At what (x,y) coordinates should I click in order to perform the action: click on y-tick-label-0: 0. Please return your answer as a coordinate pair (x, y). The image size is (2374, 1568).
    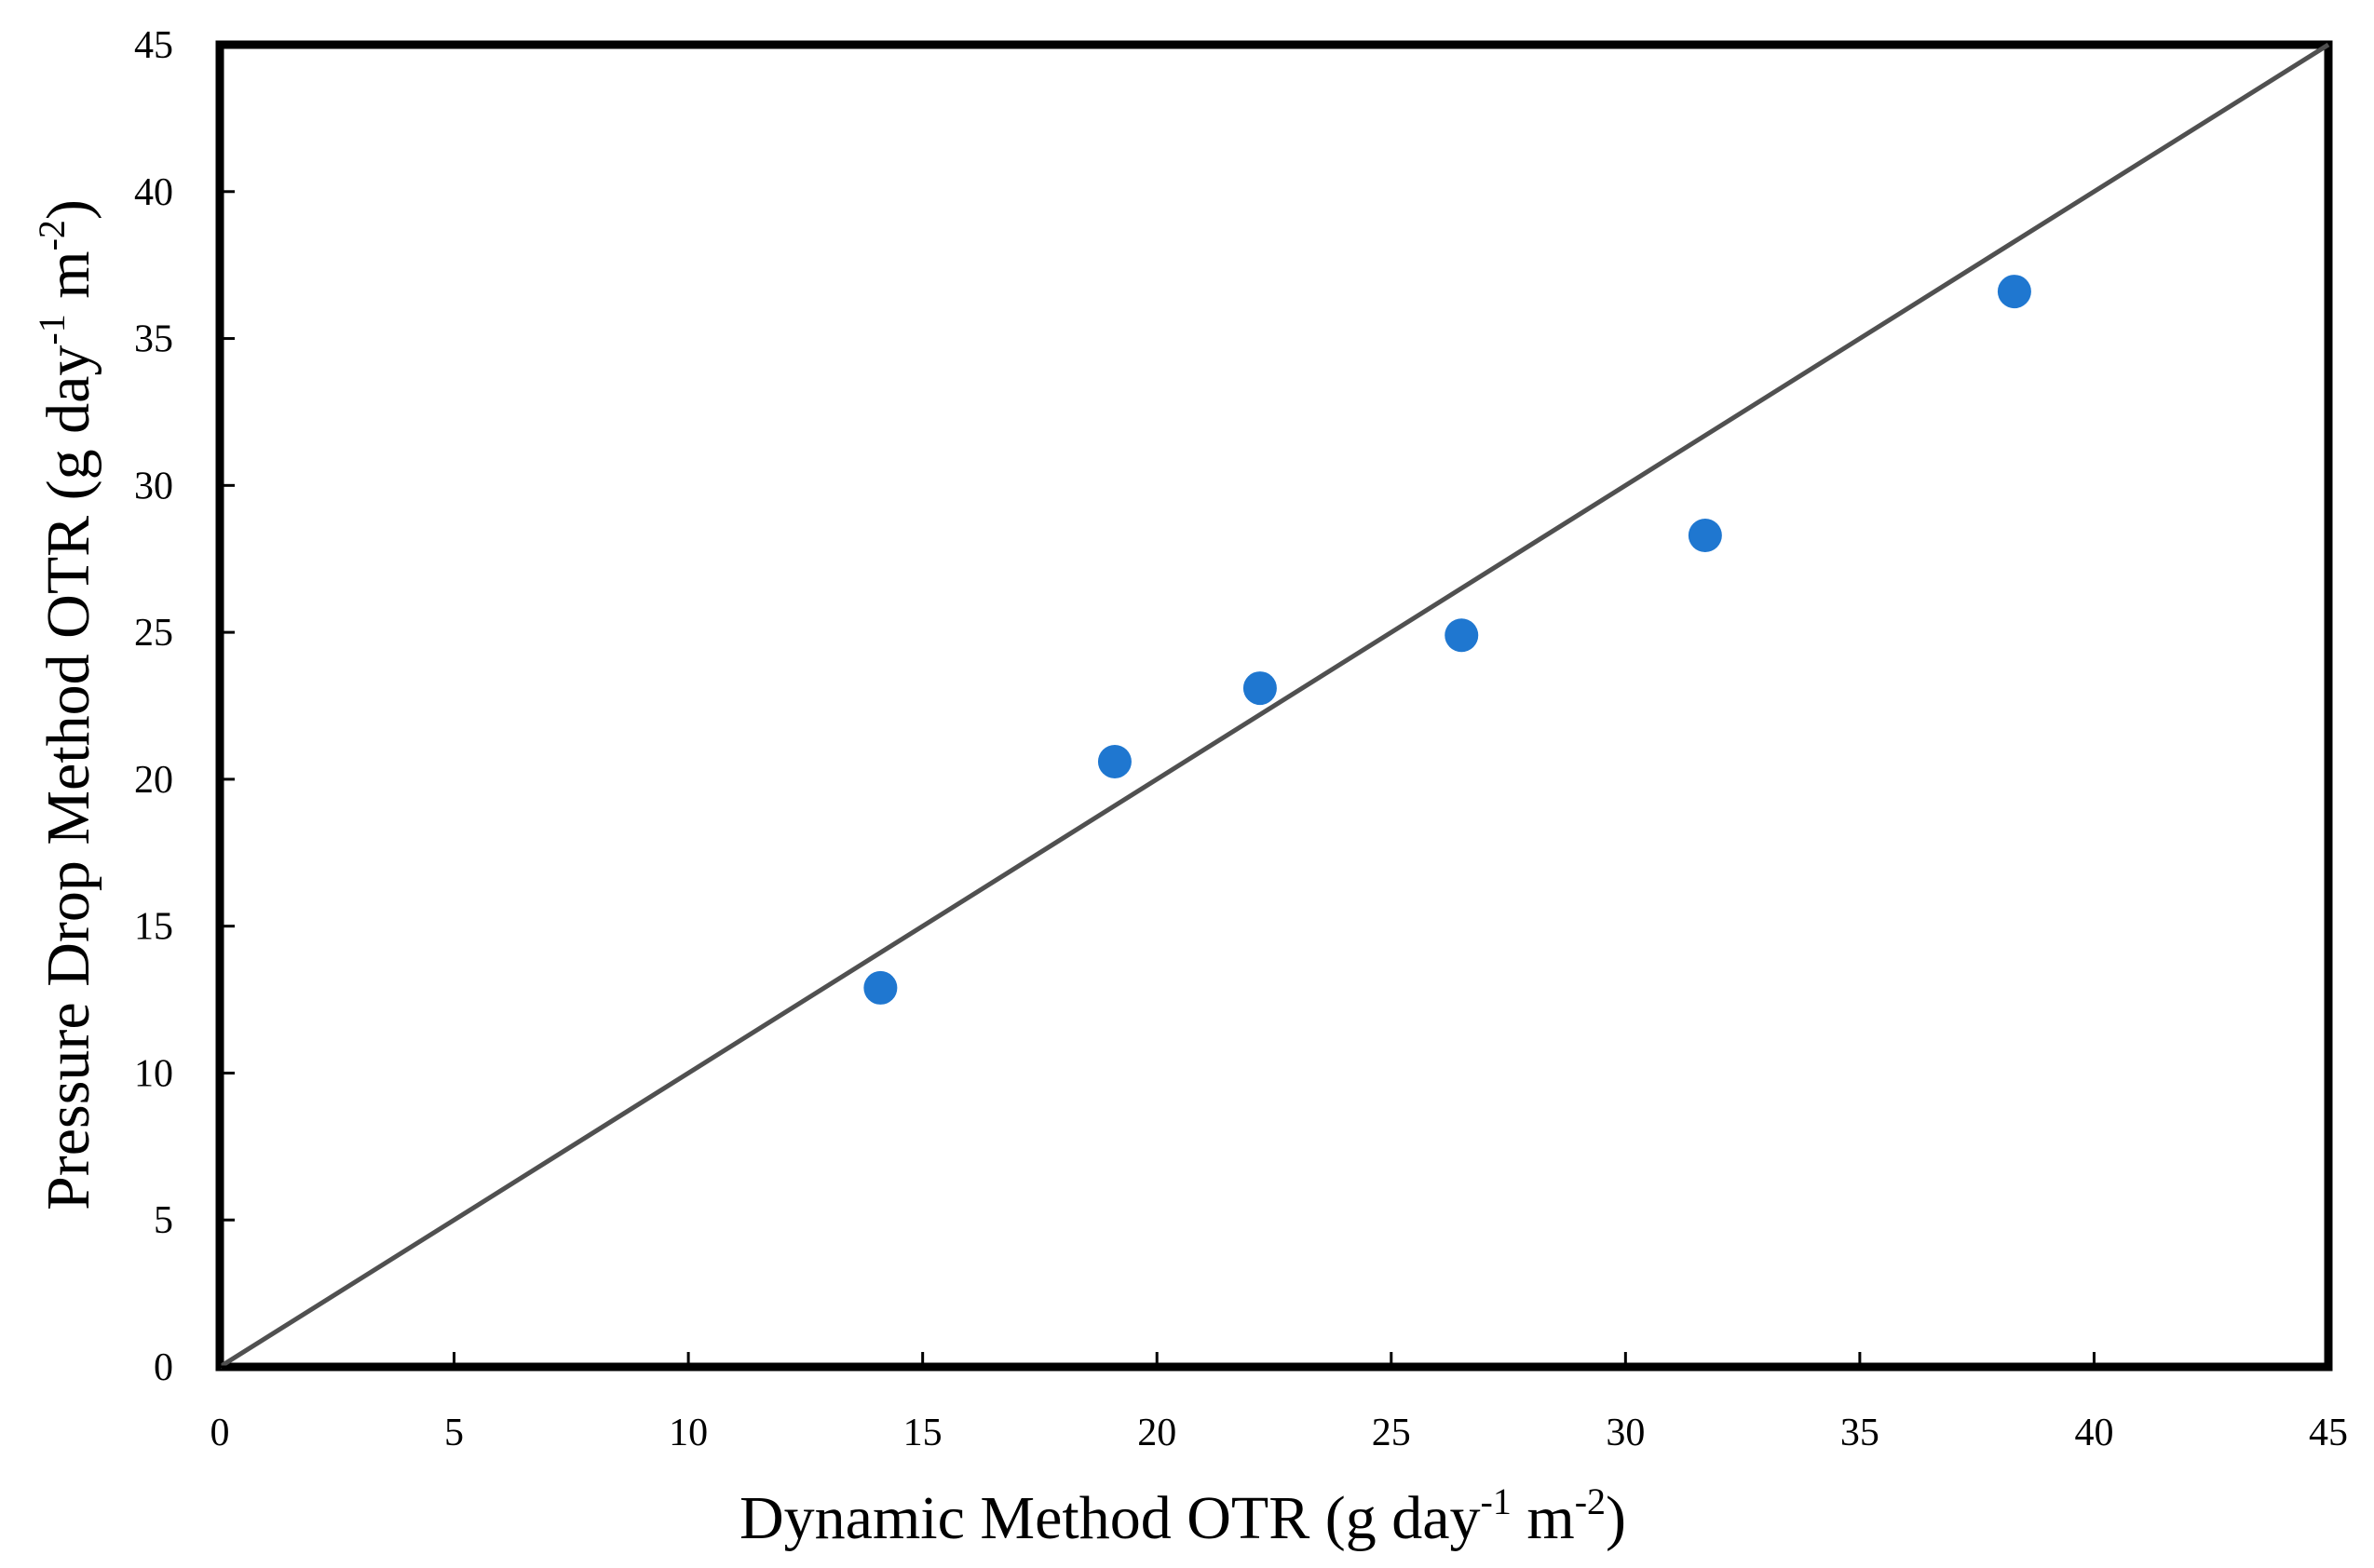
    Looking at the image, I should click on (163, 1367).